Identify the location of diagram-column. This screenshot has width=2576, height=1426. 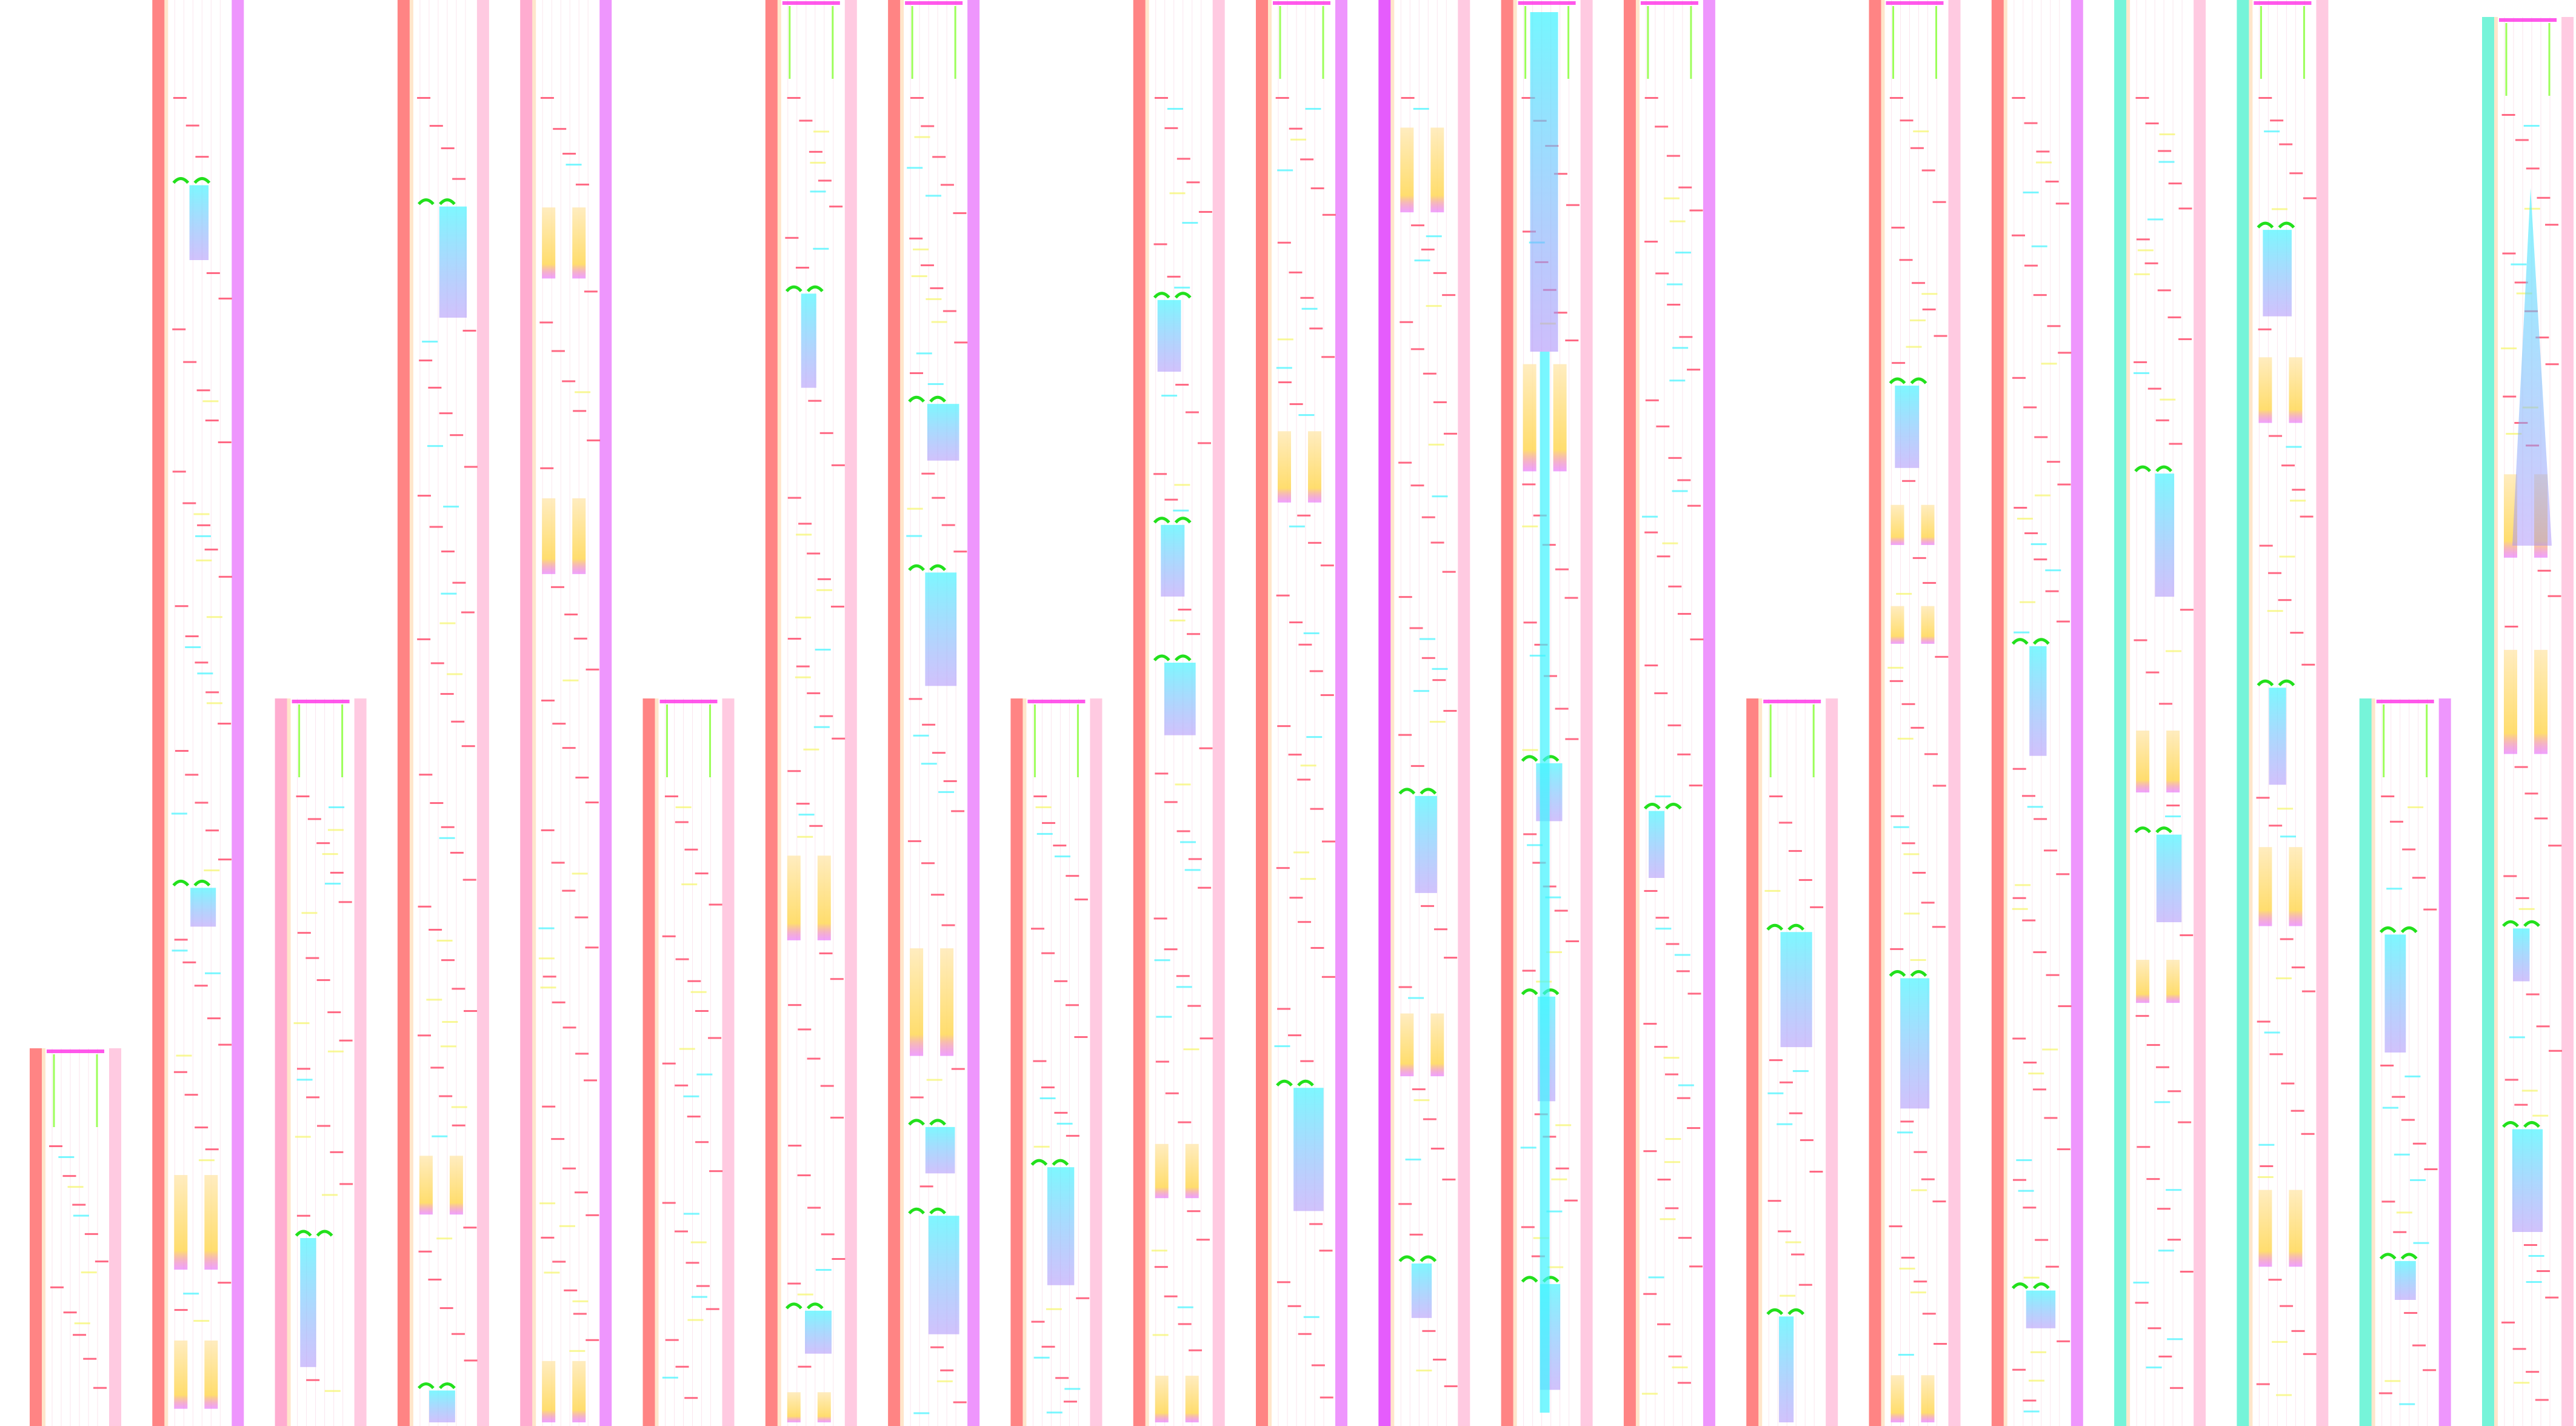
(2037, 713).